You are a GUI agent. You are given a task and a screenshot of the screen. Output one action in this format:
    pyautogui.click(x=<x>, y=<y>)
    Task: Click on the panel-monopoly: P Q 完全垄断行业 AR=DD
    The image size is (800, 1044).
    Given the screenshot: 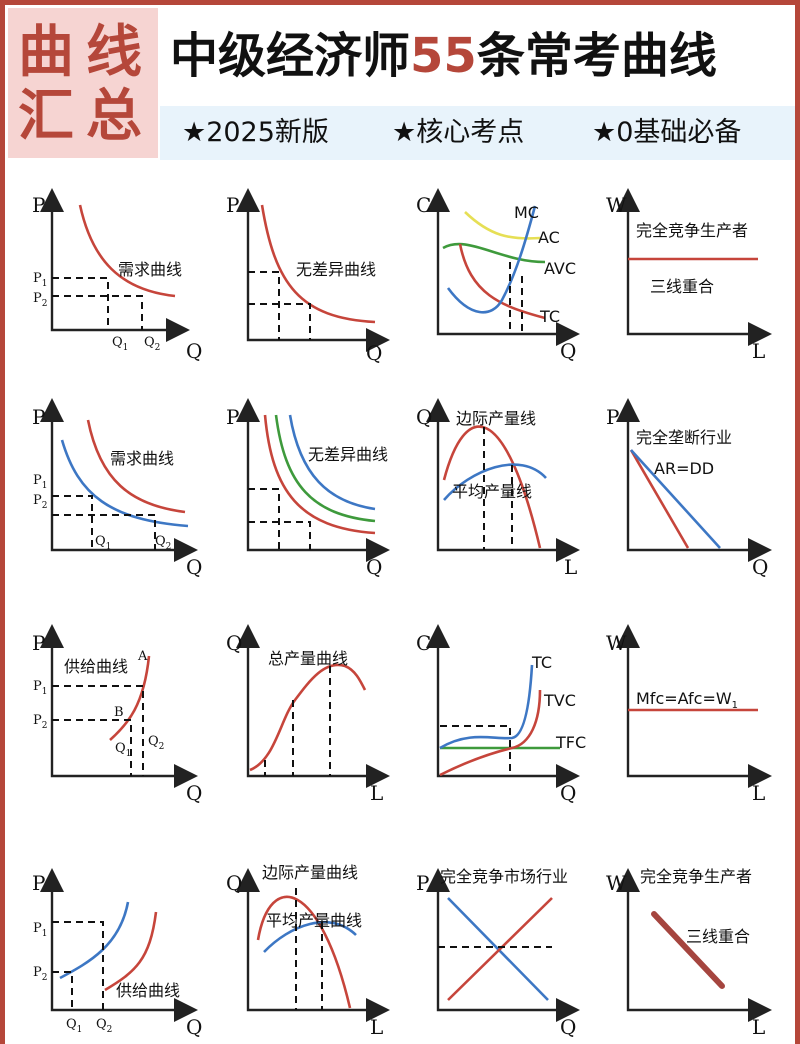 What is the action you would take?
    pyautogui.click(x=689, y=488)
    